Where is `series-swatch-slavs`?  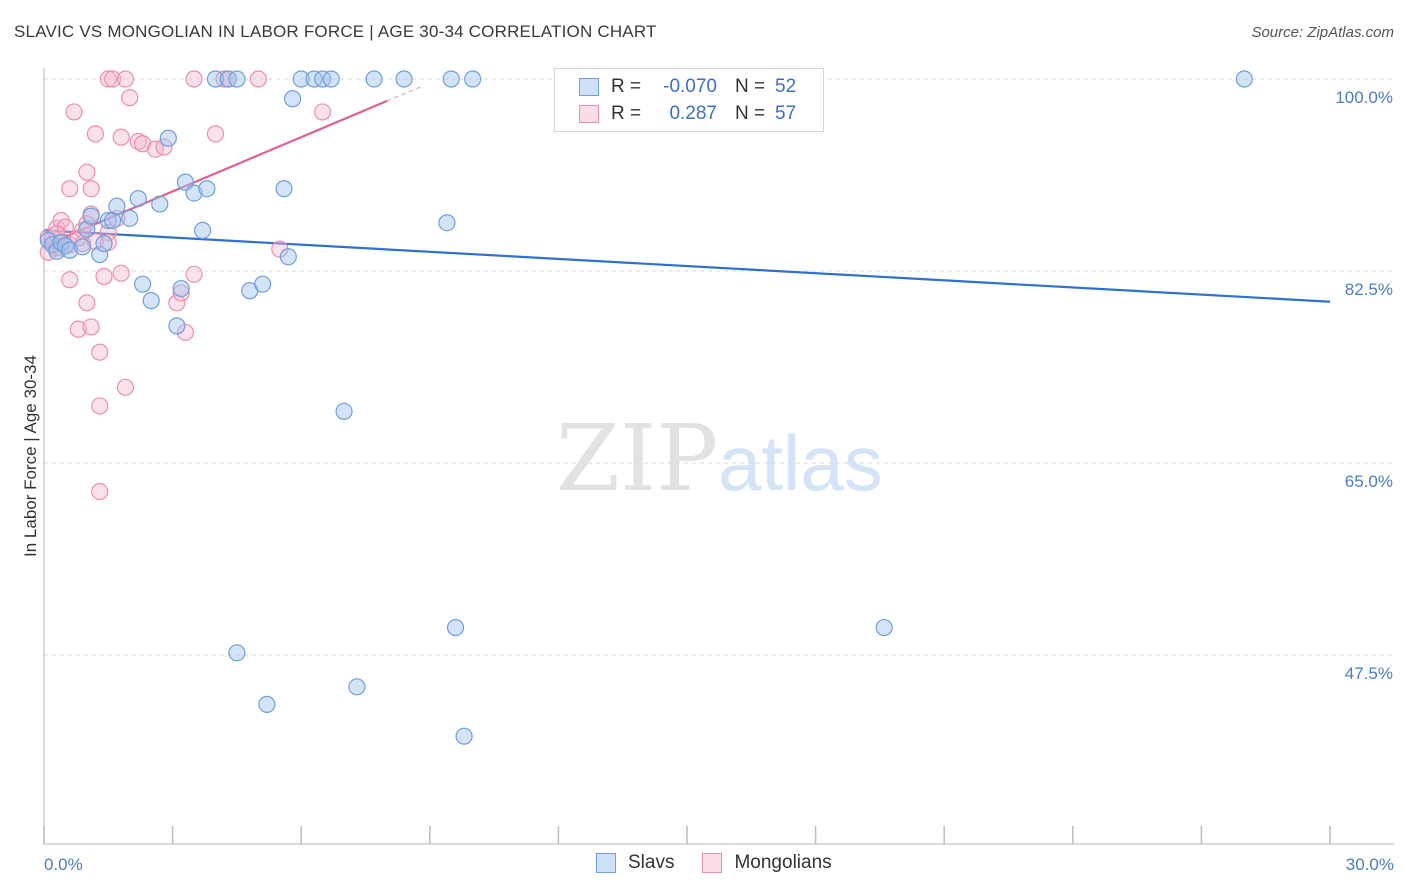 series-swatch-slavs is located at coordinates (606, 863).